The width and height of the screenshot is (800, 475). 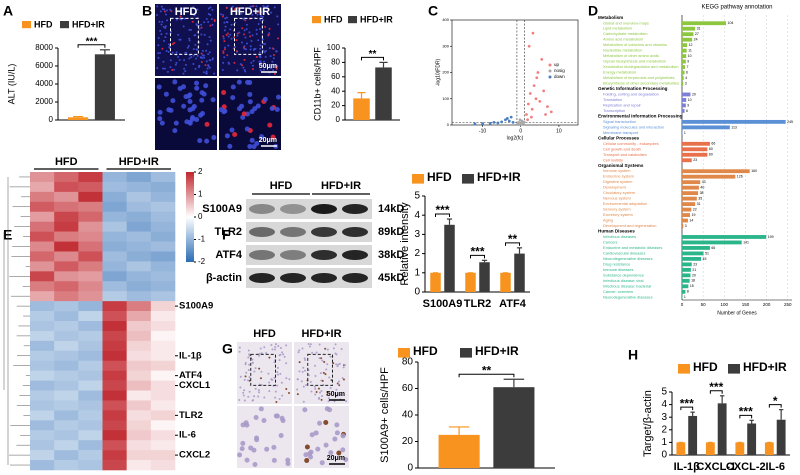 I want to click on value-label: 9, so click(x=688, y=62).